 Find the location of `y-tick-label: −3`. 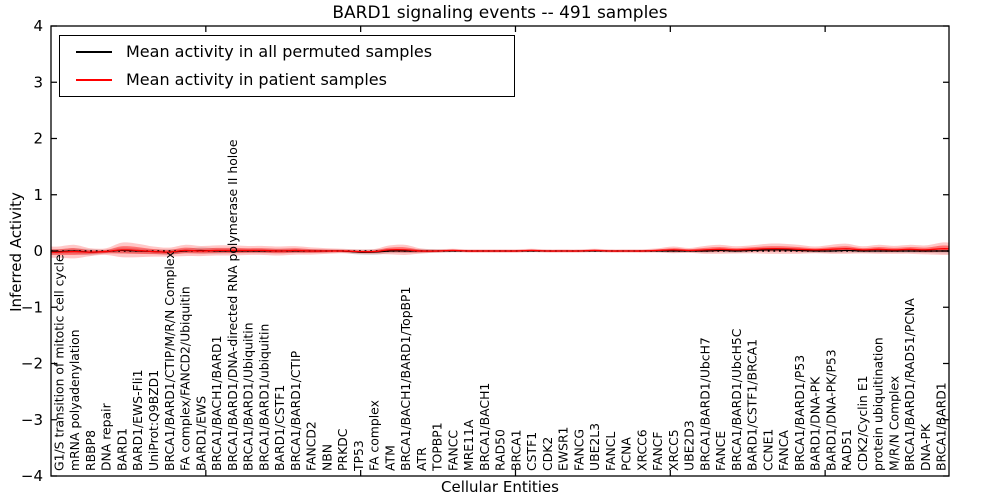

y-tick-label: −3 is located at coordinates (32, 420).